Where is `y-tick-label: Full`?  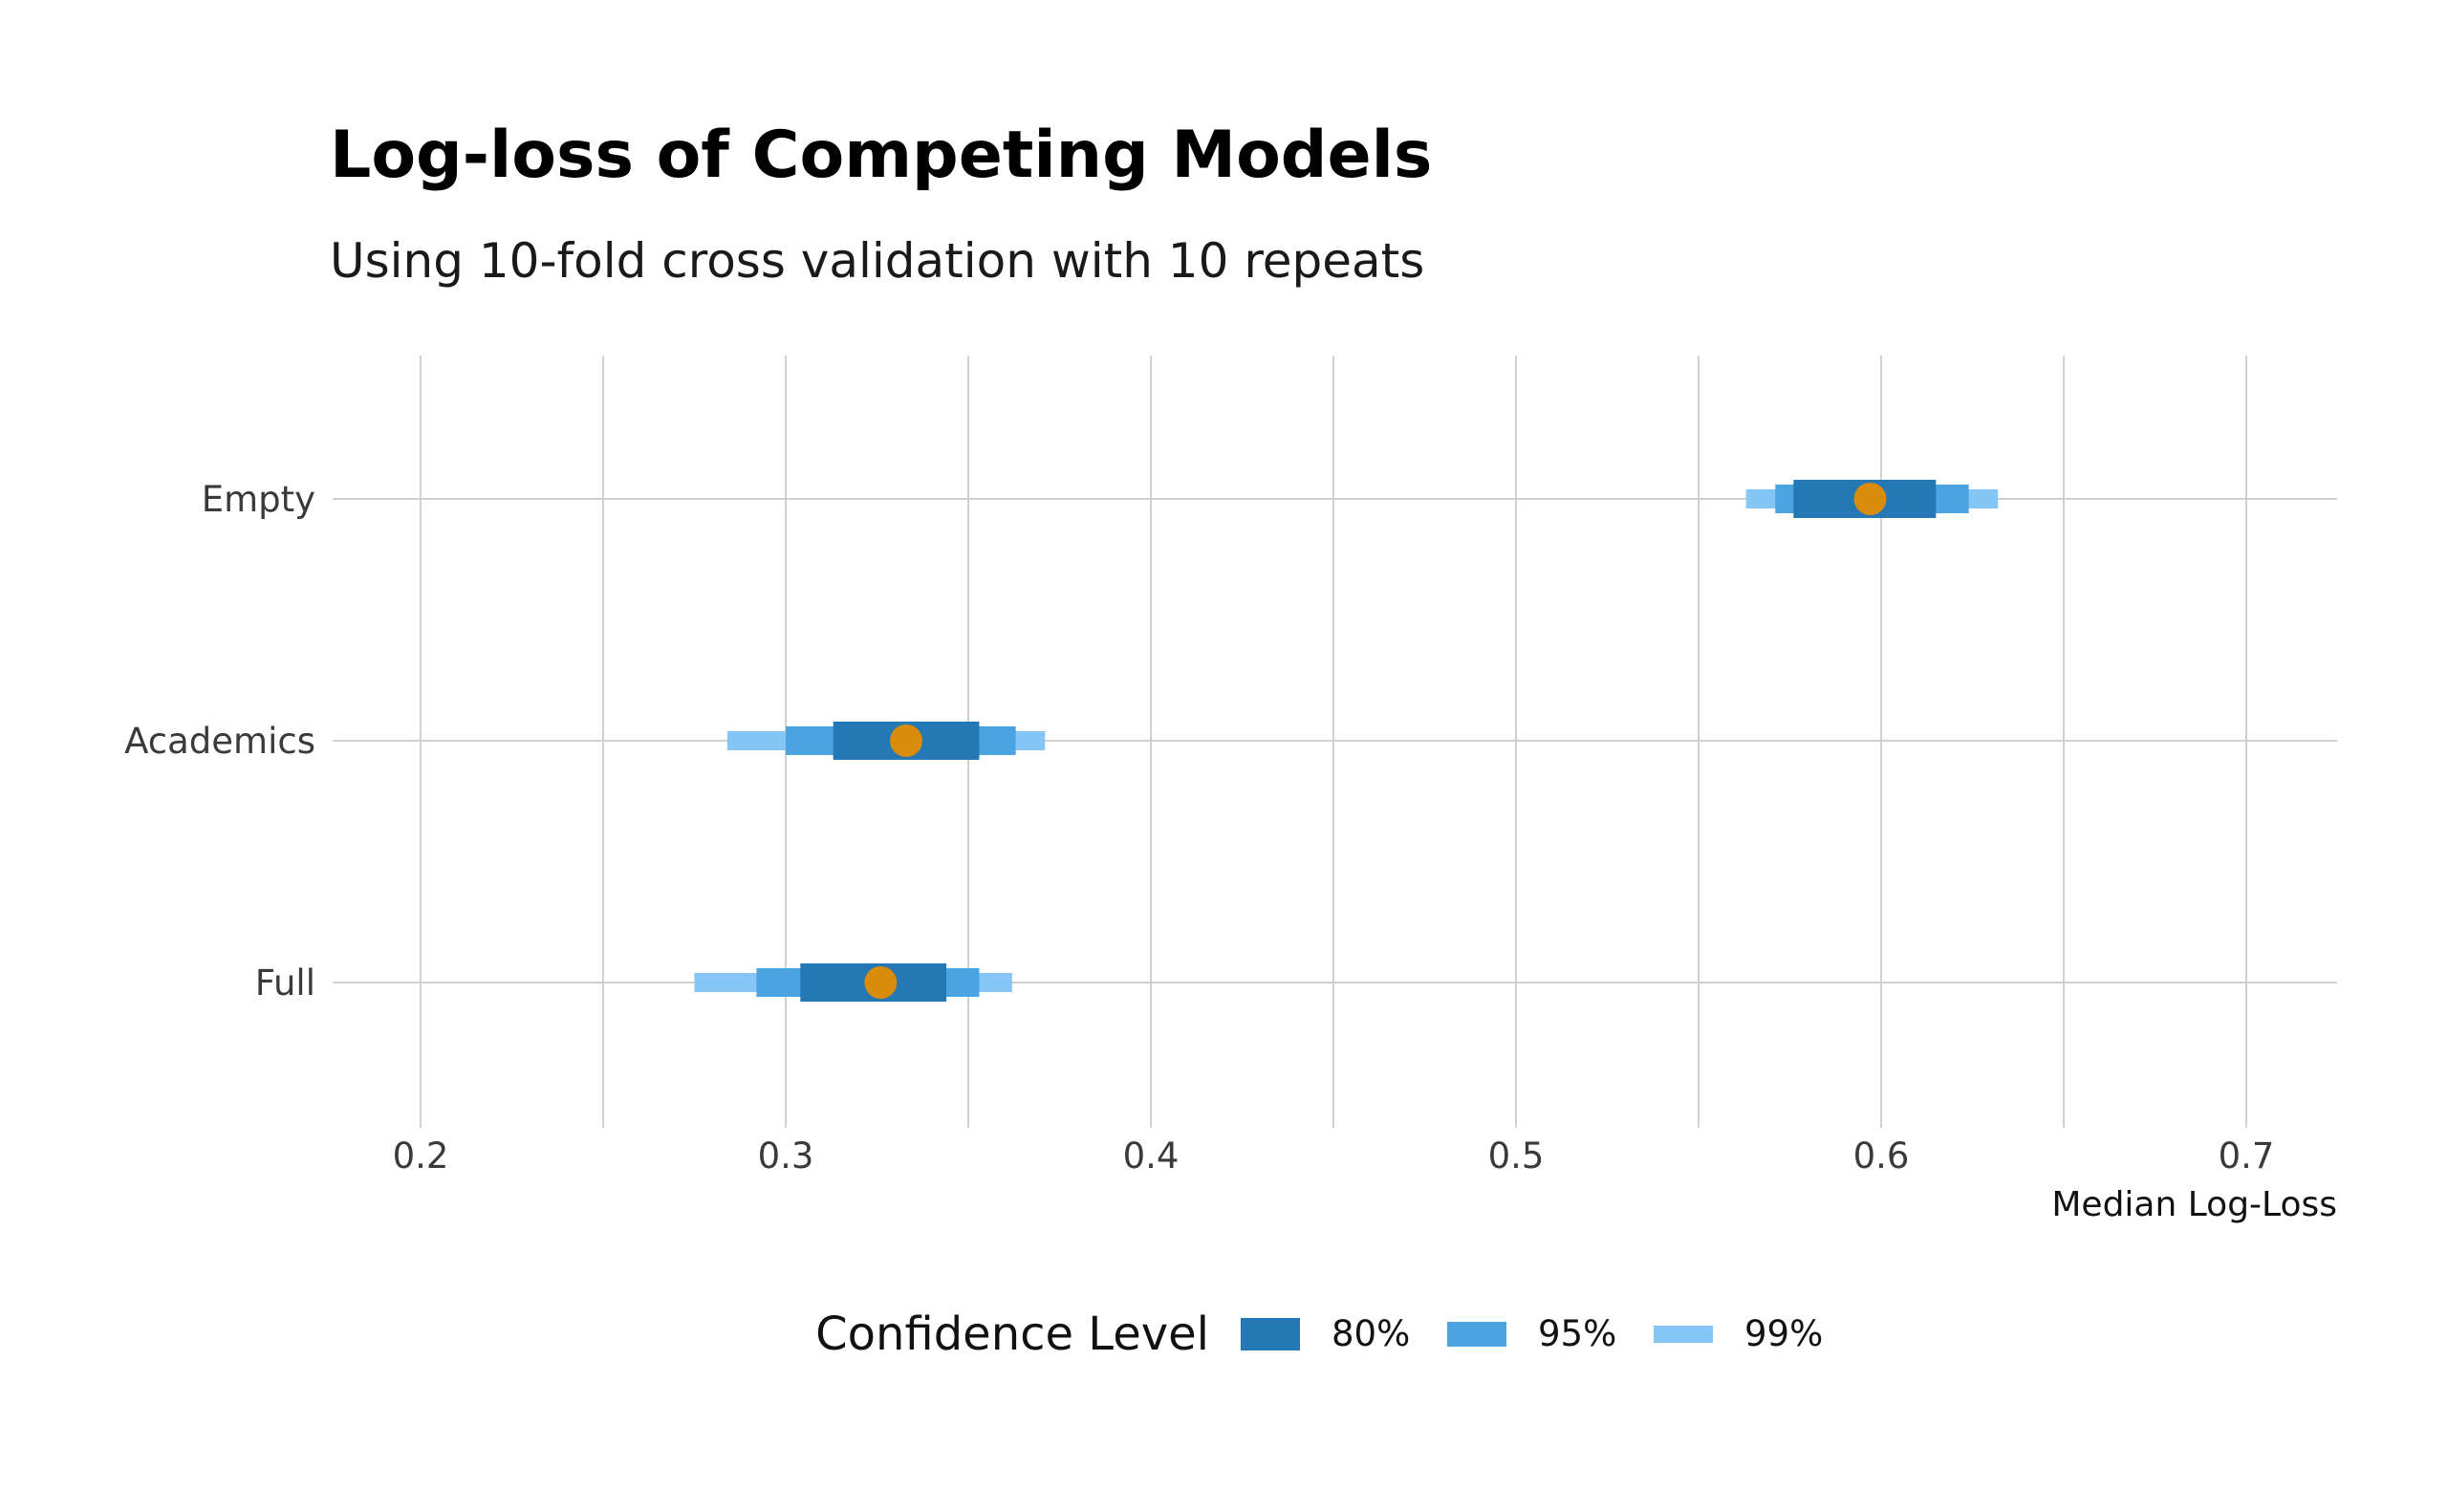
y-tick-label: Full is located at coordinates (285, 983).